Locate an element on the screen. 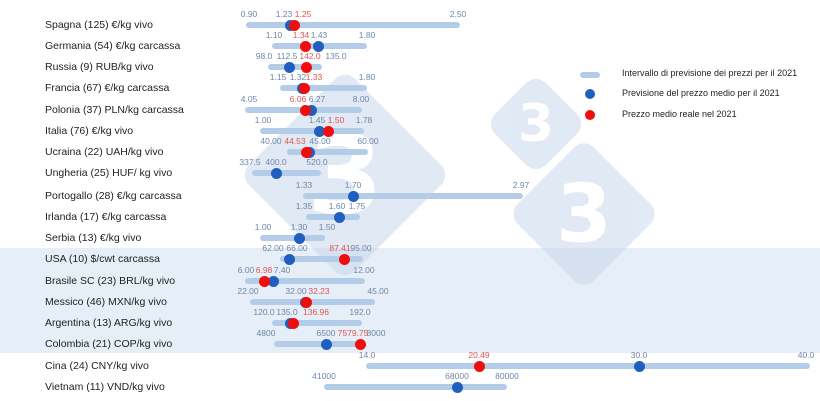 This screenshot has height=401, width=820. range-max-value: 2.50 is located at coordinates (458, 14).